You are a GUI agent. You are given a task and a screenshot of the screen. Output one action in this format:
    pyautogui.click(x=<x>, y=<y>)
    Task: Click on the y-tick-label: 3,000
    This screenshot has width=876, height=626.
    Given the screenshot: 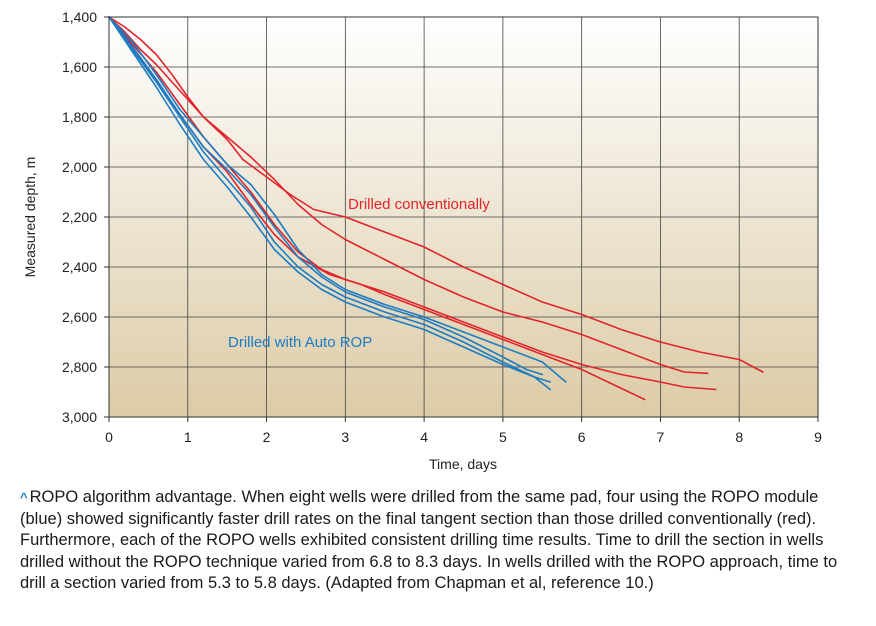 What is the action you would take?
    pyautogui.click(x=79, y=417)
    